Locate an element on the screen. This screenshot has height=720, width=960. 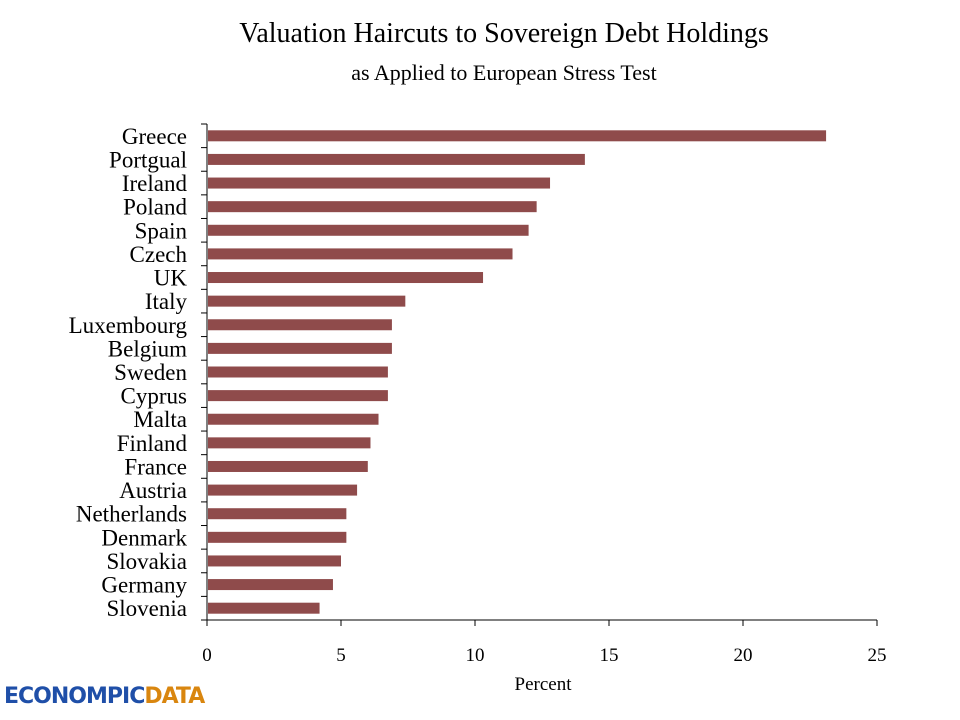
y-tick-label: Ireland is located at coordinates (155, 183).